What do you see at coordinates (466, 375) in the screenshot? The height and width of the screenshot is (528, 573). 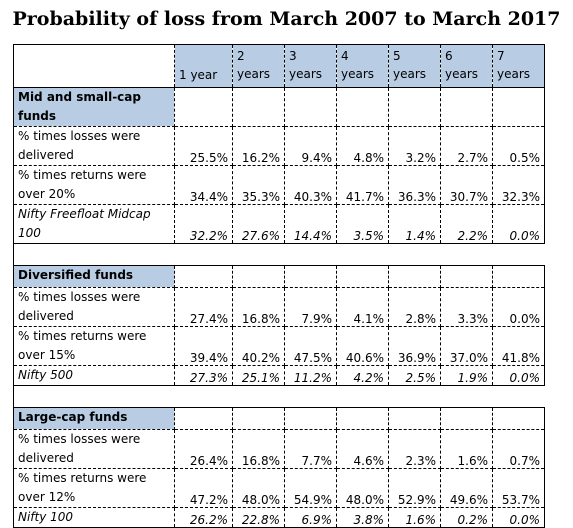 I see `value-cell: 1.9%` at bounding box center [466, 375].